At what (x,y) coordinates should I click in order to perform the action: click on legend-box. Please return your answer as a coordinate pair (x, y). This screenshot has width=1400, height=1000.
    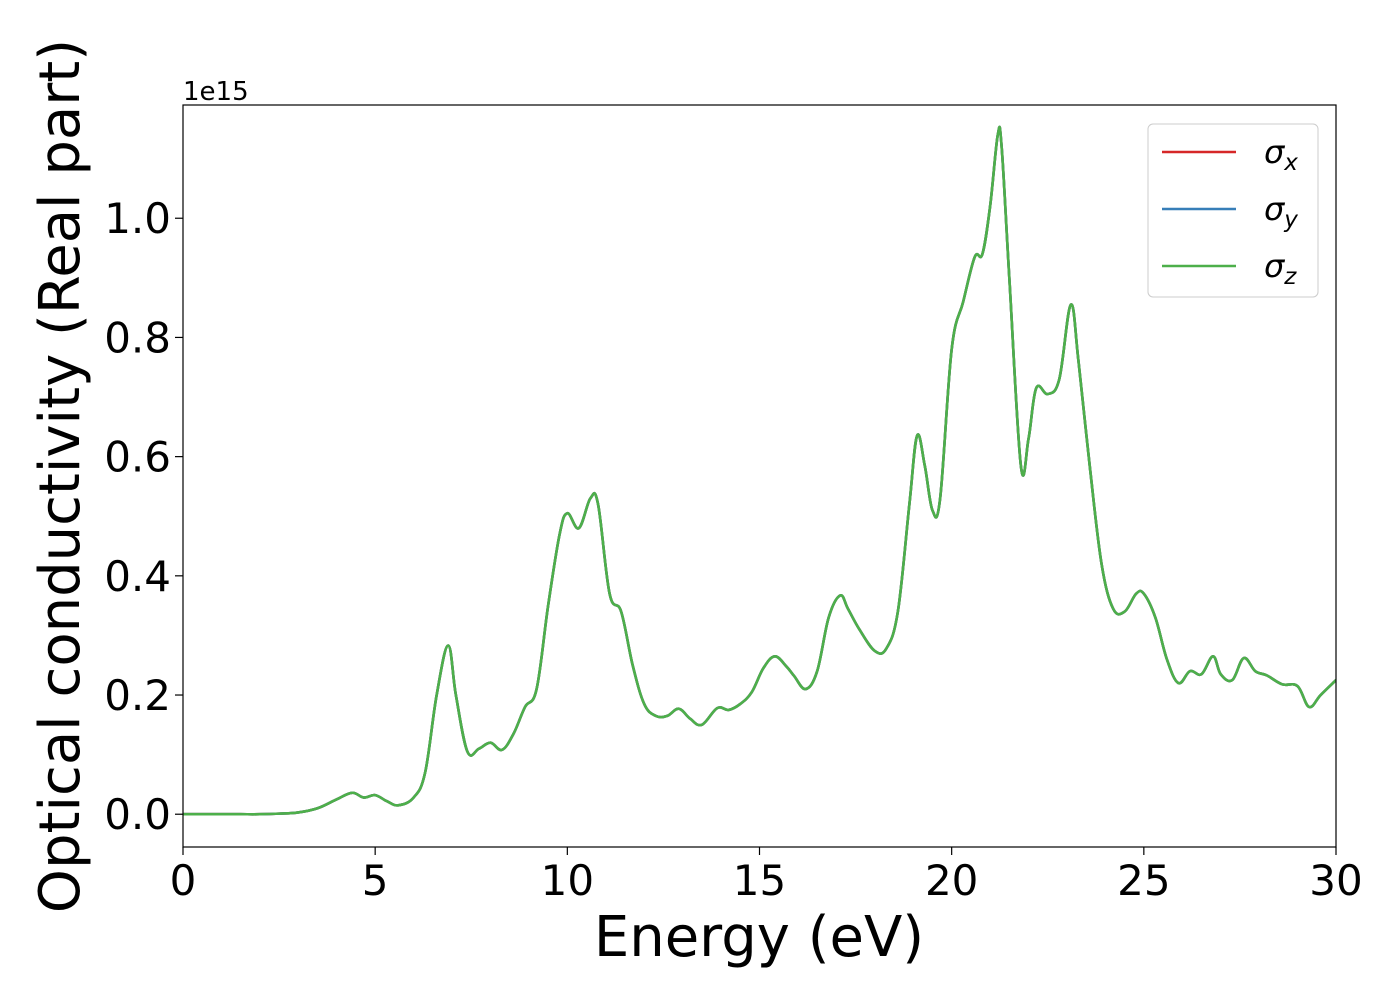
    Looking at the image, I should click on (1233, 210).